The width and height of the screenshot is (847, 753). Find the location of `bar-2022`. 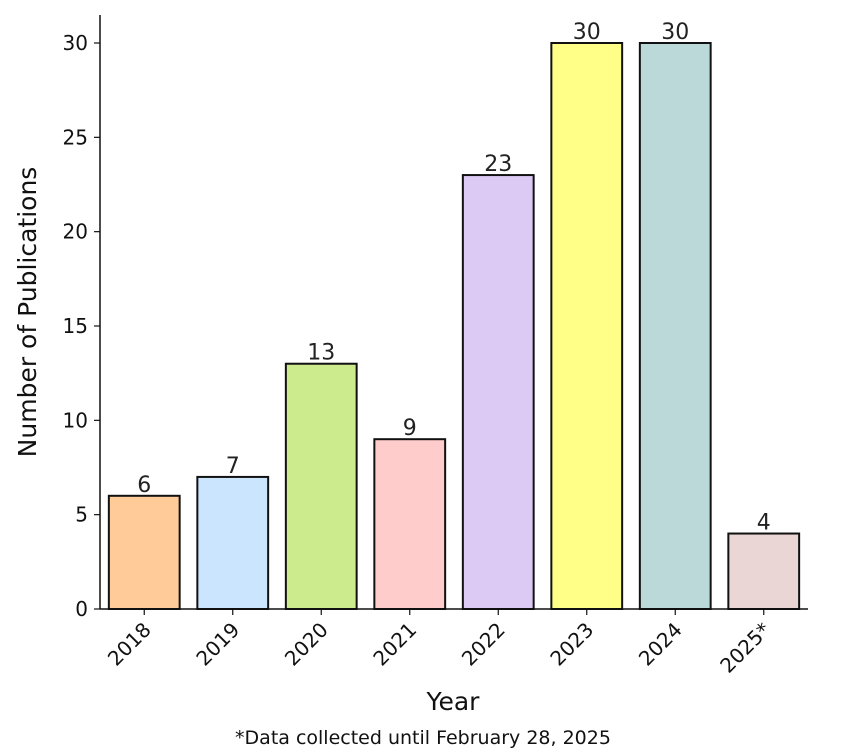

bar-2022 is located at coordinates (498, 392).